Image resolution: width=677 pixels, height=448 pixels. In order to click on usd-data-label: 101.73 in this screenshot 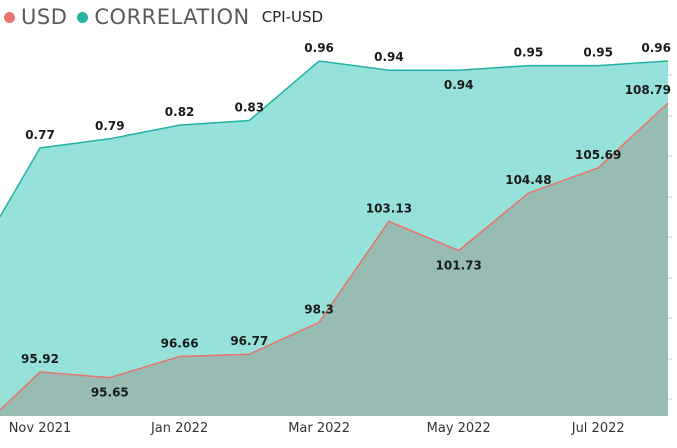, I will do `click(459, 266)`.